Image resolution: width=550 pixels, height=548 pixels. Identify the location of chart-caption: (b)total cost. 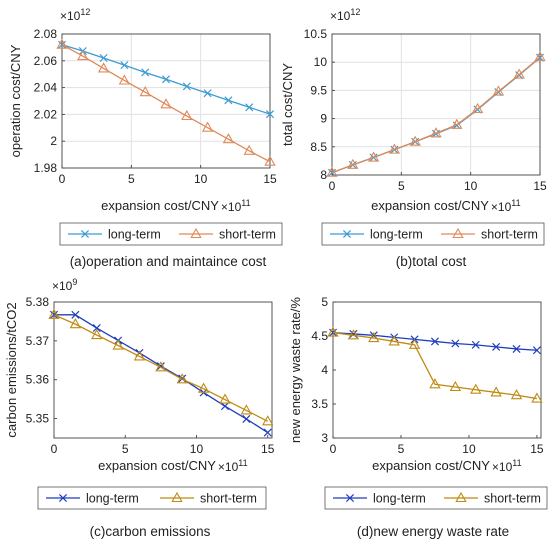
(431, 261).